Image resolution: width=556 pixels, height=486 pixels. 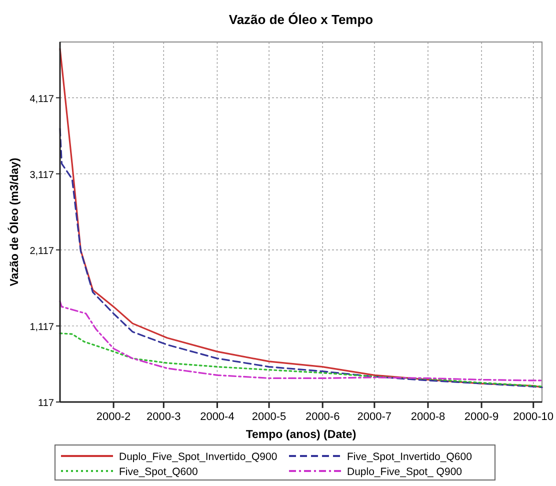 I want to click on x-tick-label: 2000-10, so click(x=533, y=417).